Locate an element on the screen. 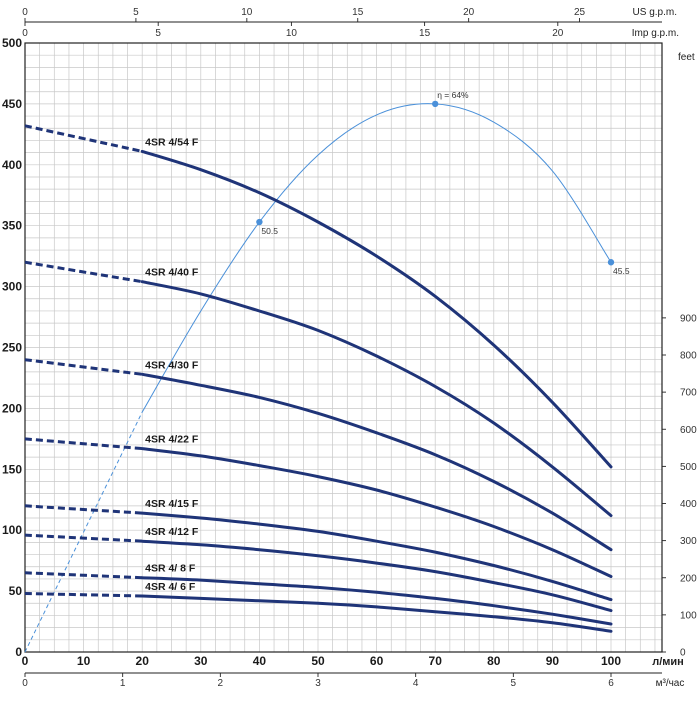  x-axis-unit: л/мин is located at coordinates (668, 662).